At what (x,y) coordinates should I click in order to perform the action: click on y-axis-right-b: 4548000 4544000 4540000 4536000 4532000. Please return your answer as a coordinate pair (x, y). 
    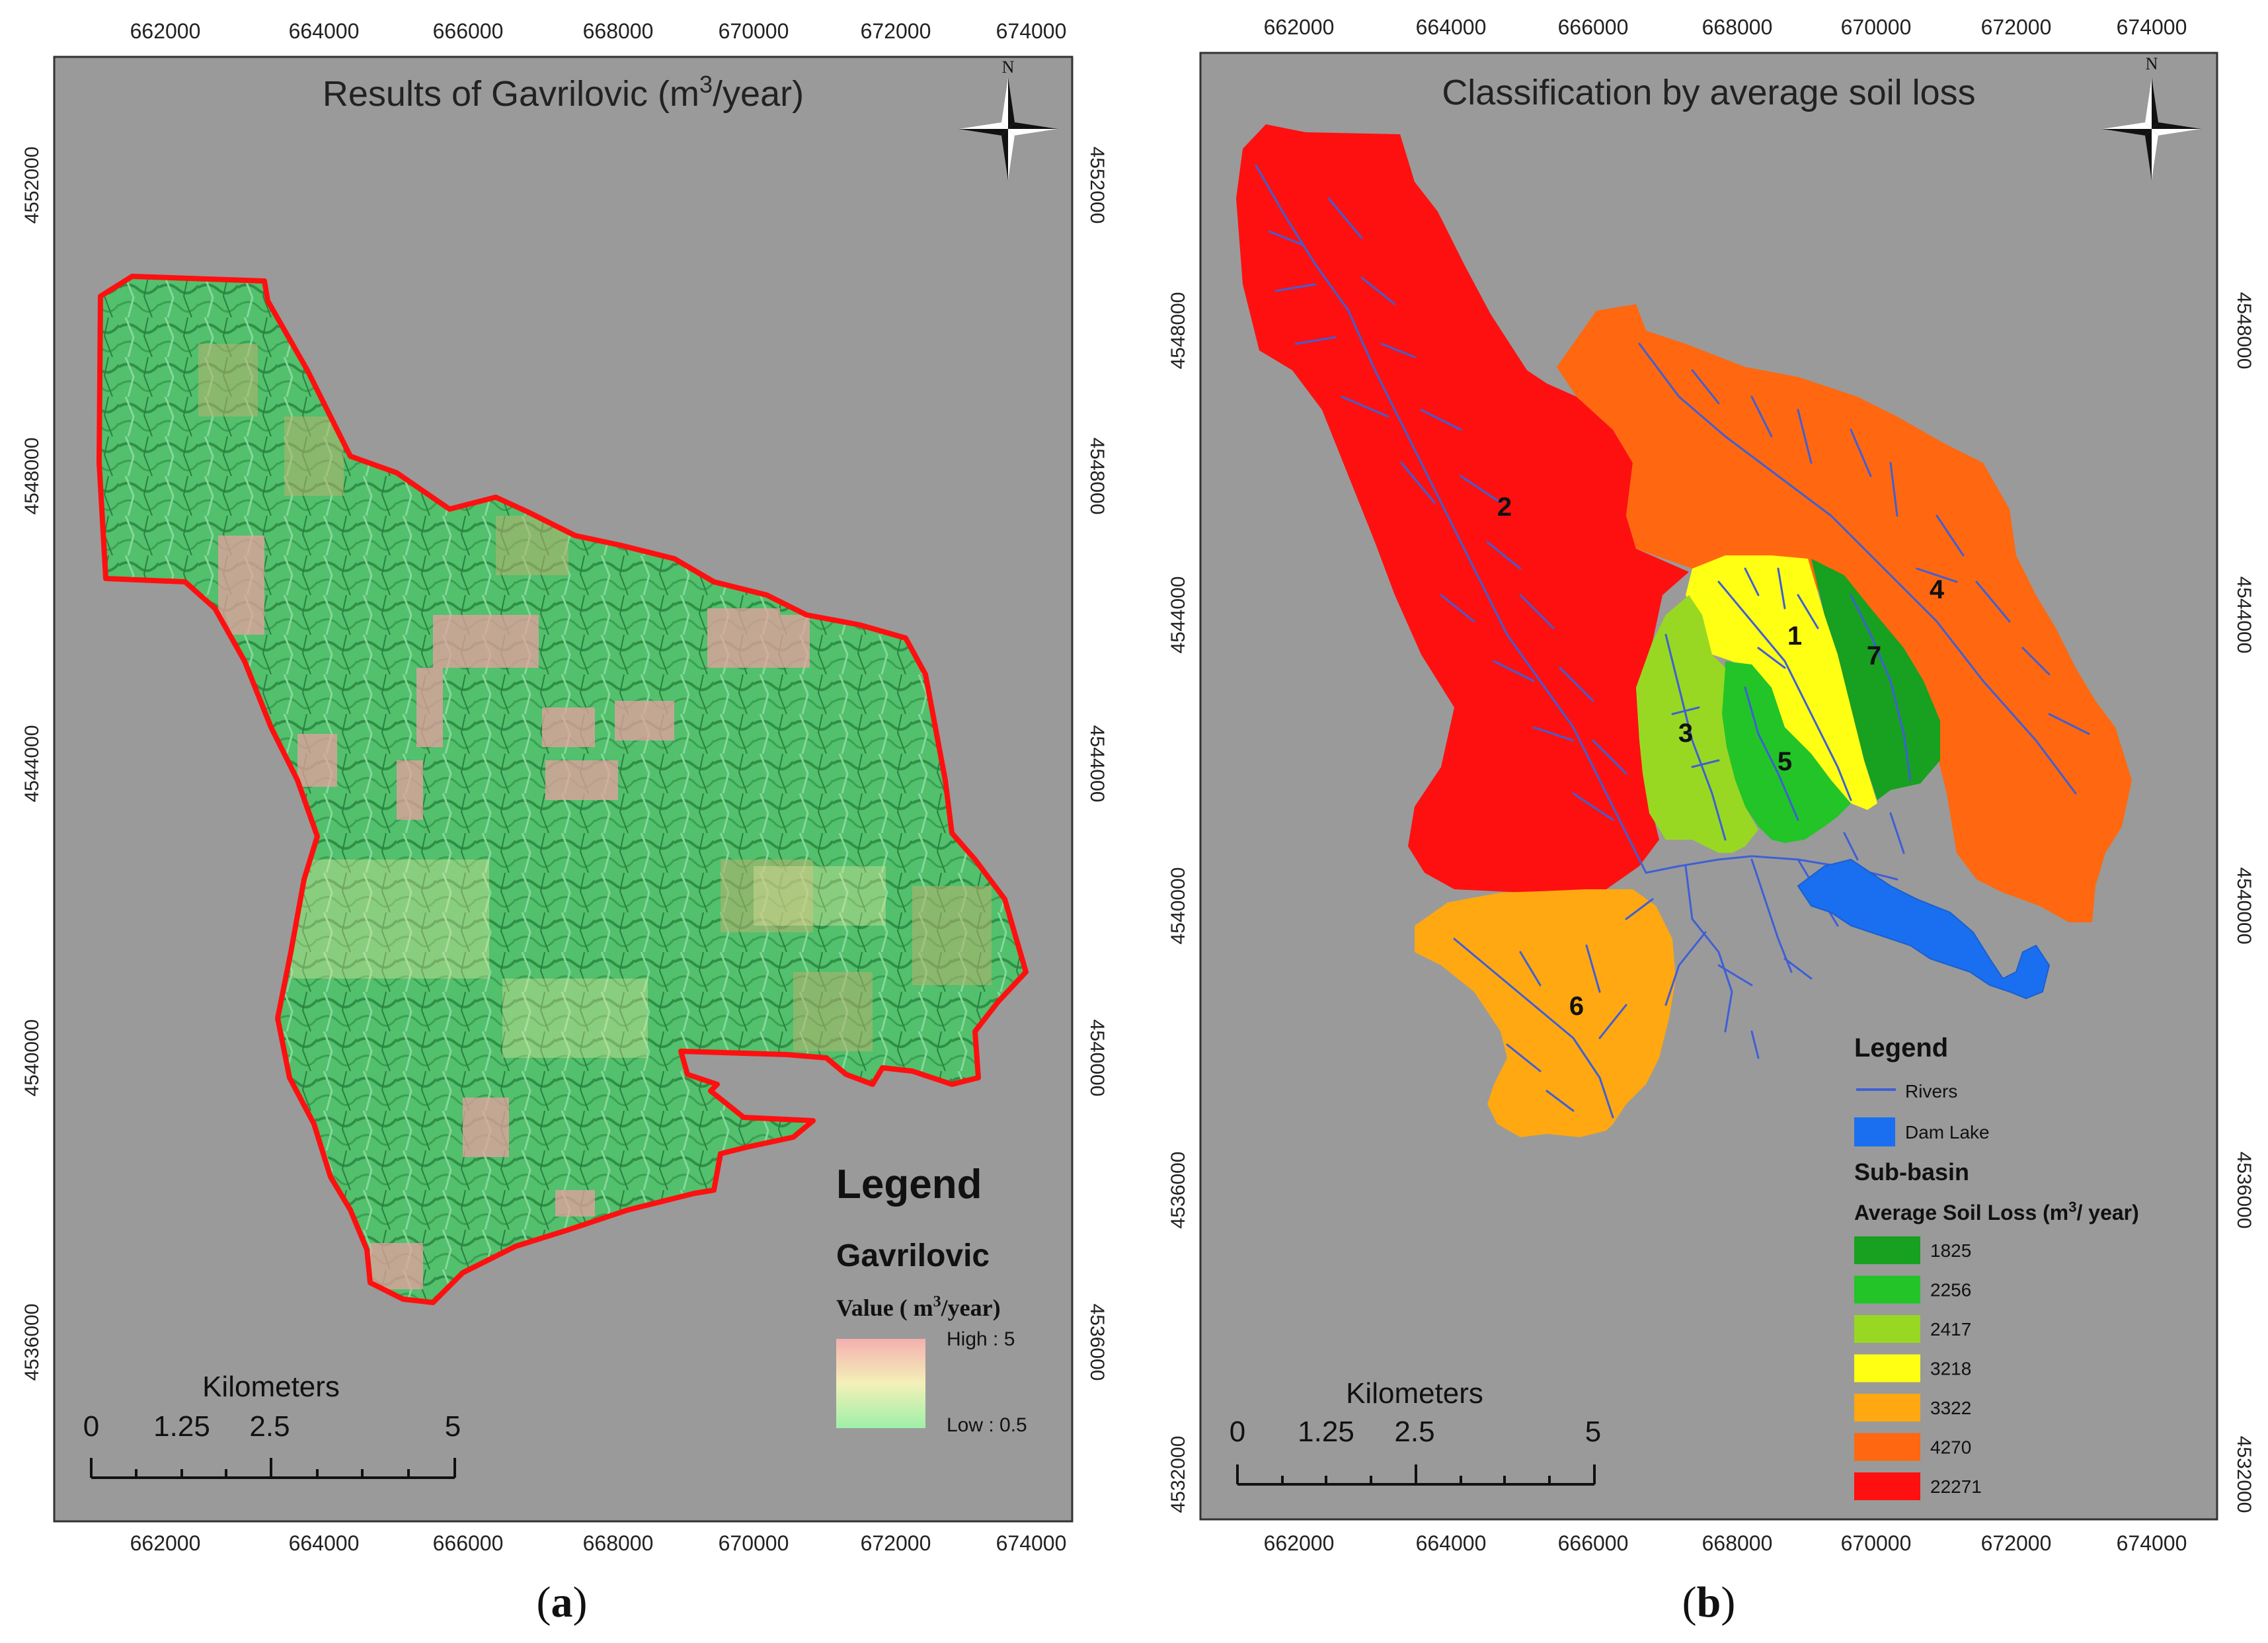
    Looking at the image, I should click on (2244, 902).